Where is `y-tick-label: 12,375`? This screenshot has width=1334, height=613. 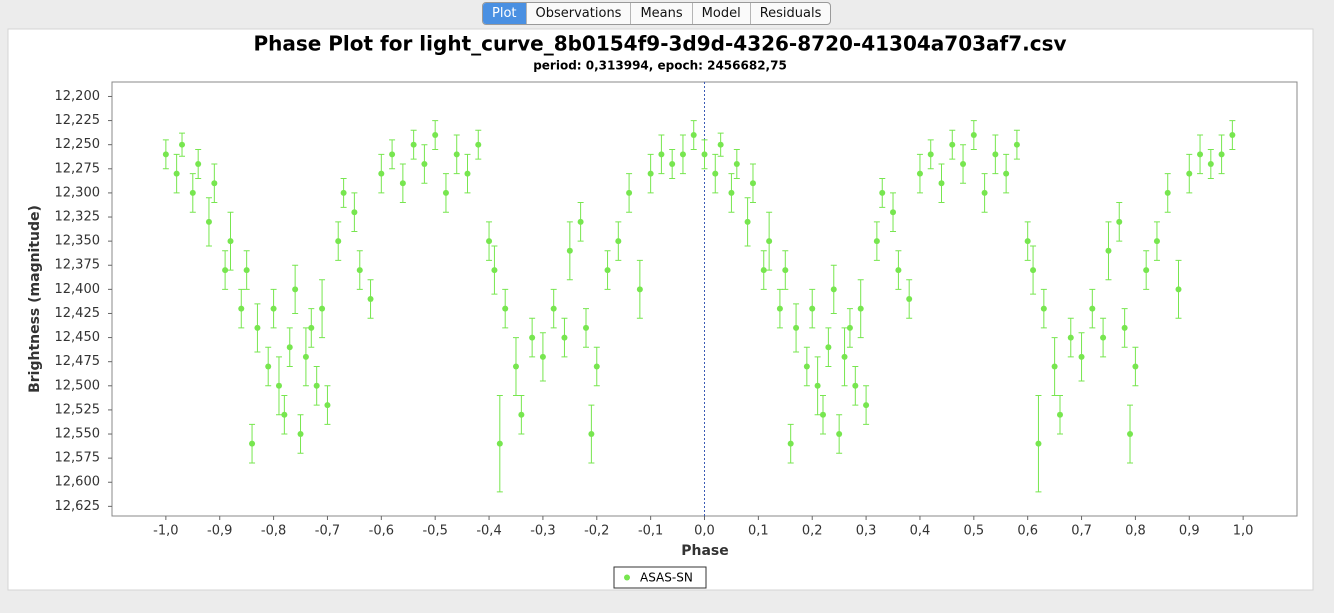
y-tick-label: 12,375 is located at coordinates (78, 265).